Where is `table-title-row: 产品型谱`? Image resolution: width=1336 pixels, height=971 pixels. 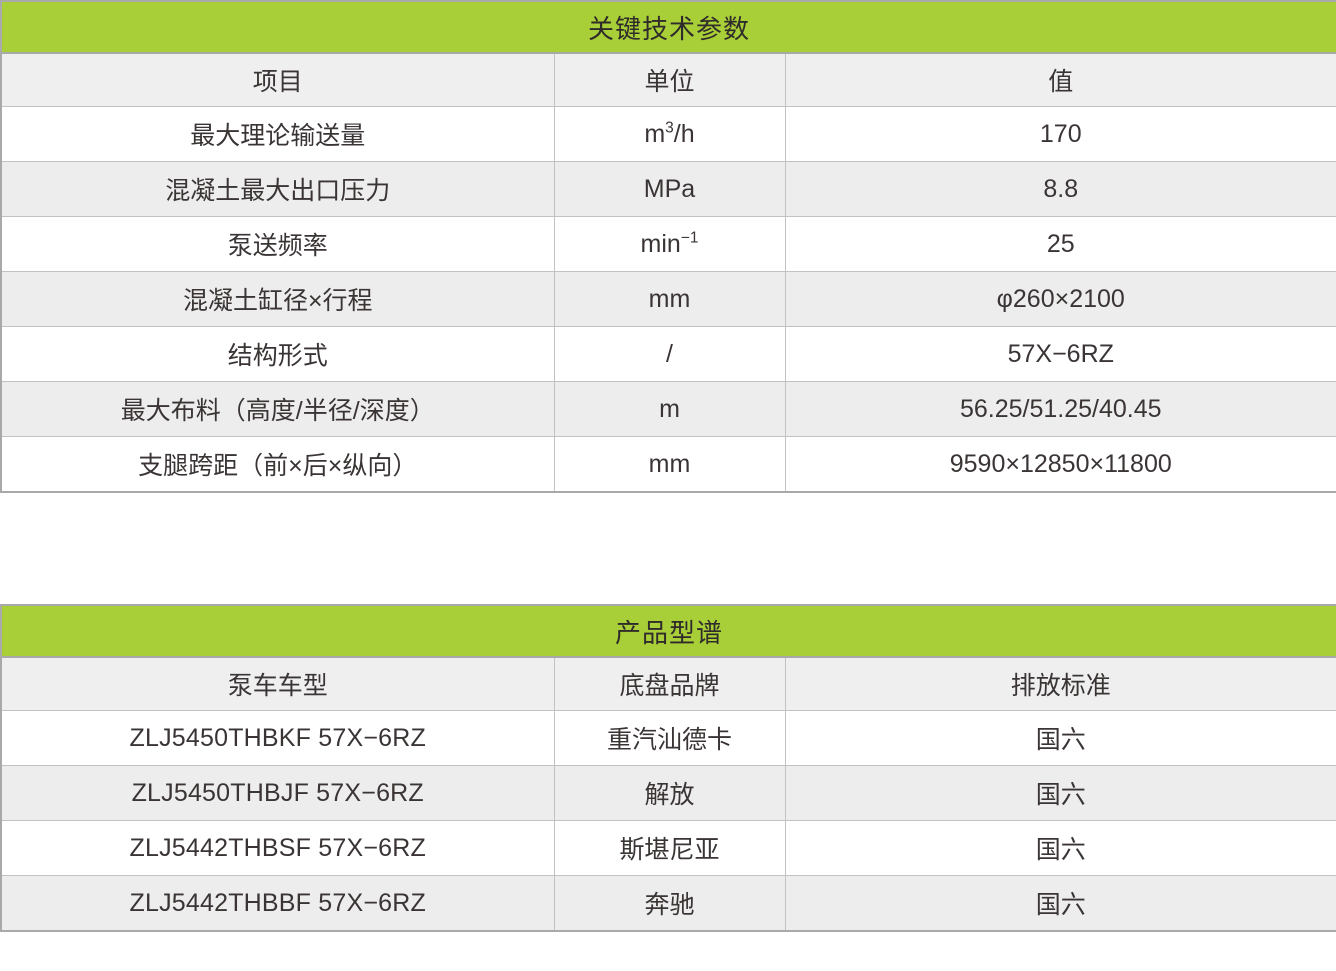 table-title-row: 产品型谱 is located at coordinates (668, 631).